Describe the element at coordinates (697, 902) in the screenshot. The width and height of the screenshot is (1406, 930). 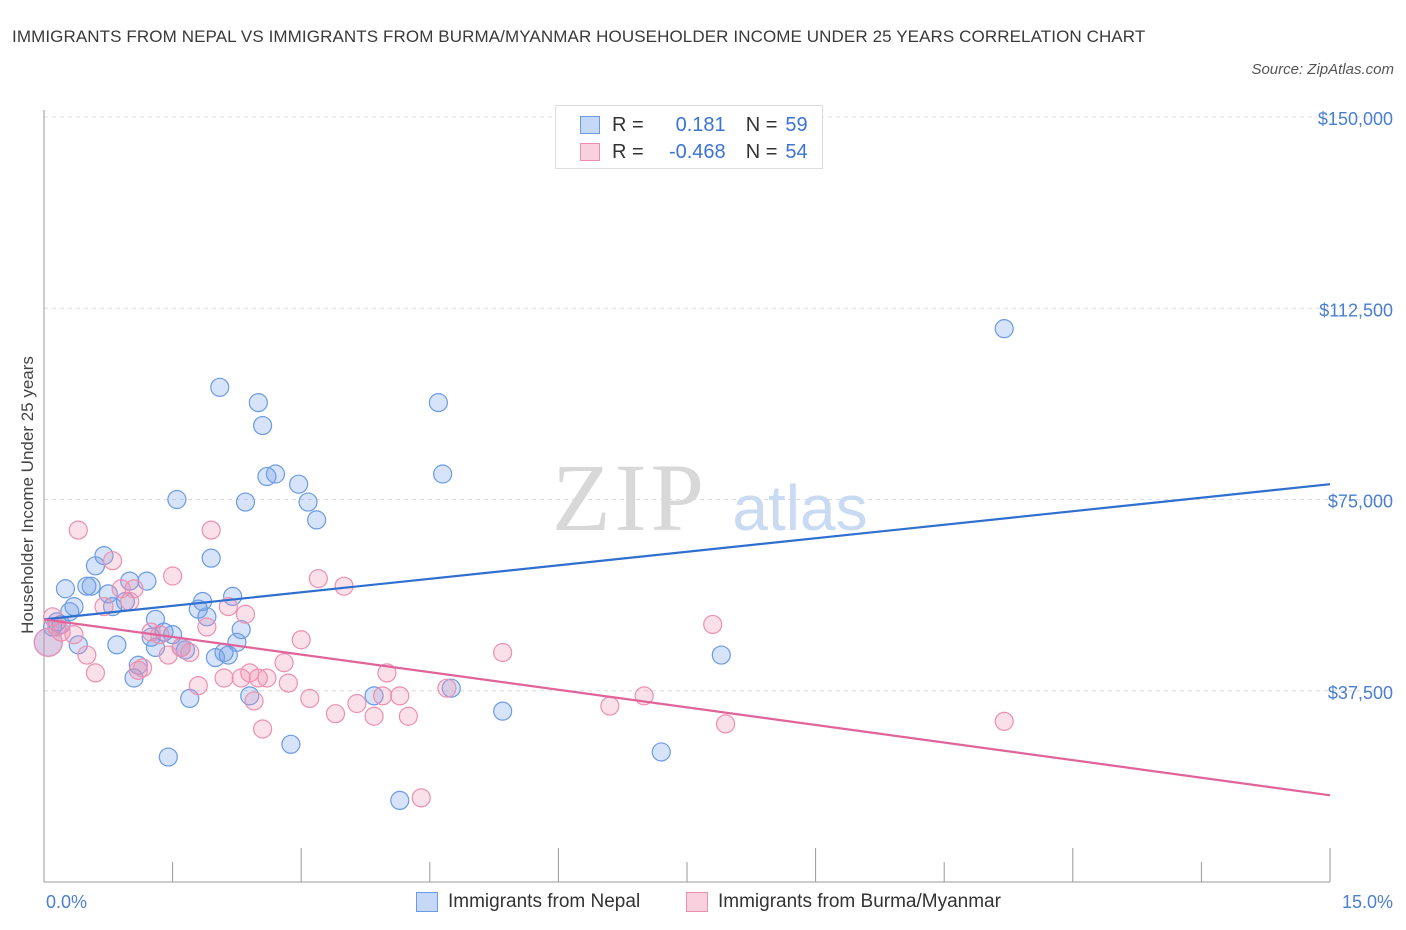
I see `burma-legend-icon` at that location.